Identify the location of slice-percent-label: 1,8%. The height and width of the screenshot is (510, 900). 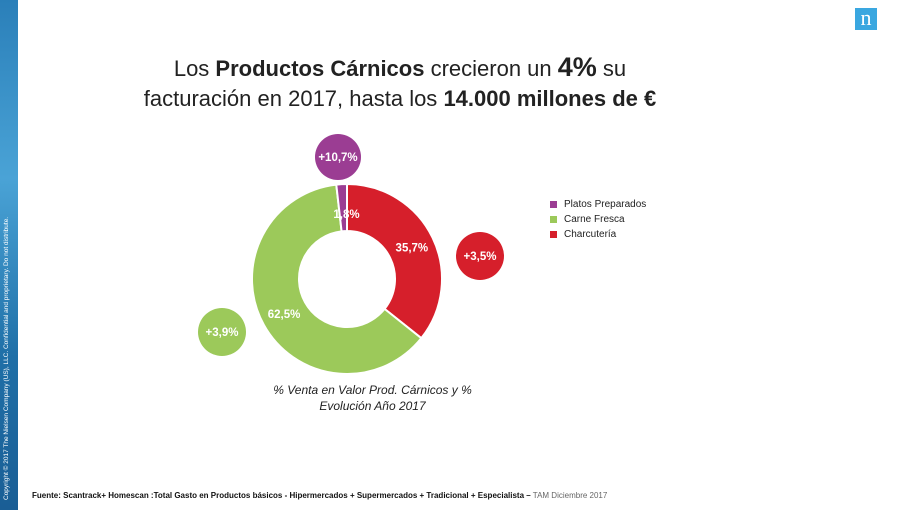
(346, 215).